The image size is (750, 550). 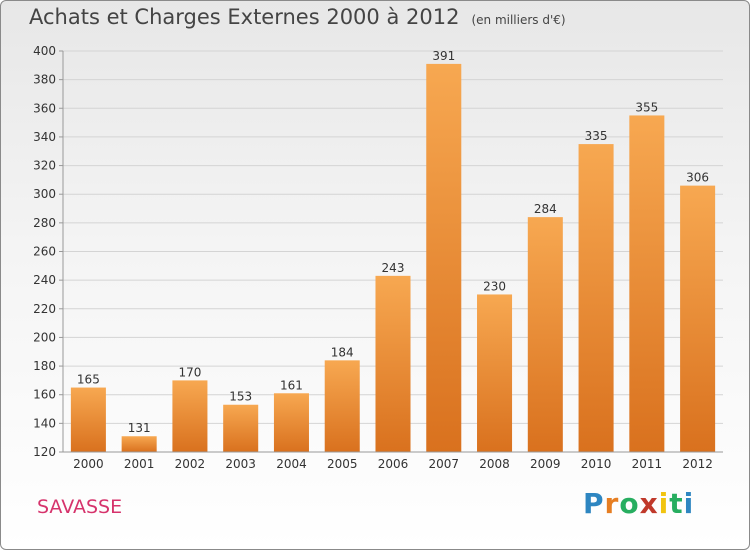 I want to click on y-tick-label: 380, so click(x=44, y=80).